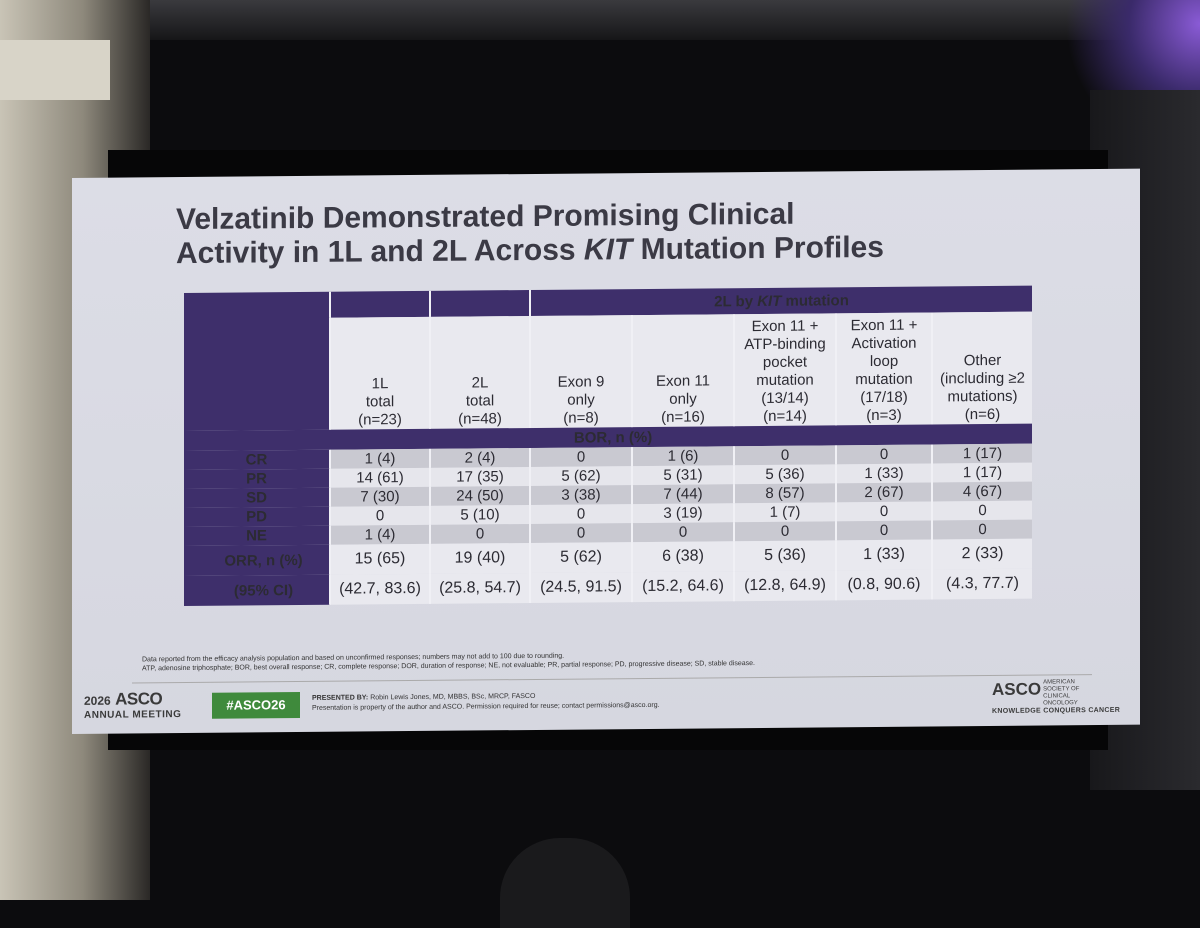 Image resolution: width=1200 pixels, height=928 pixels. I want to click on table-cell: 19 (40), so click(480, 558).